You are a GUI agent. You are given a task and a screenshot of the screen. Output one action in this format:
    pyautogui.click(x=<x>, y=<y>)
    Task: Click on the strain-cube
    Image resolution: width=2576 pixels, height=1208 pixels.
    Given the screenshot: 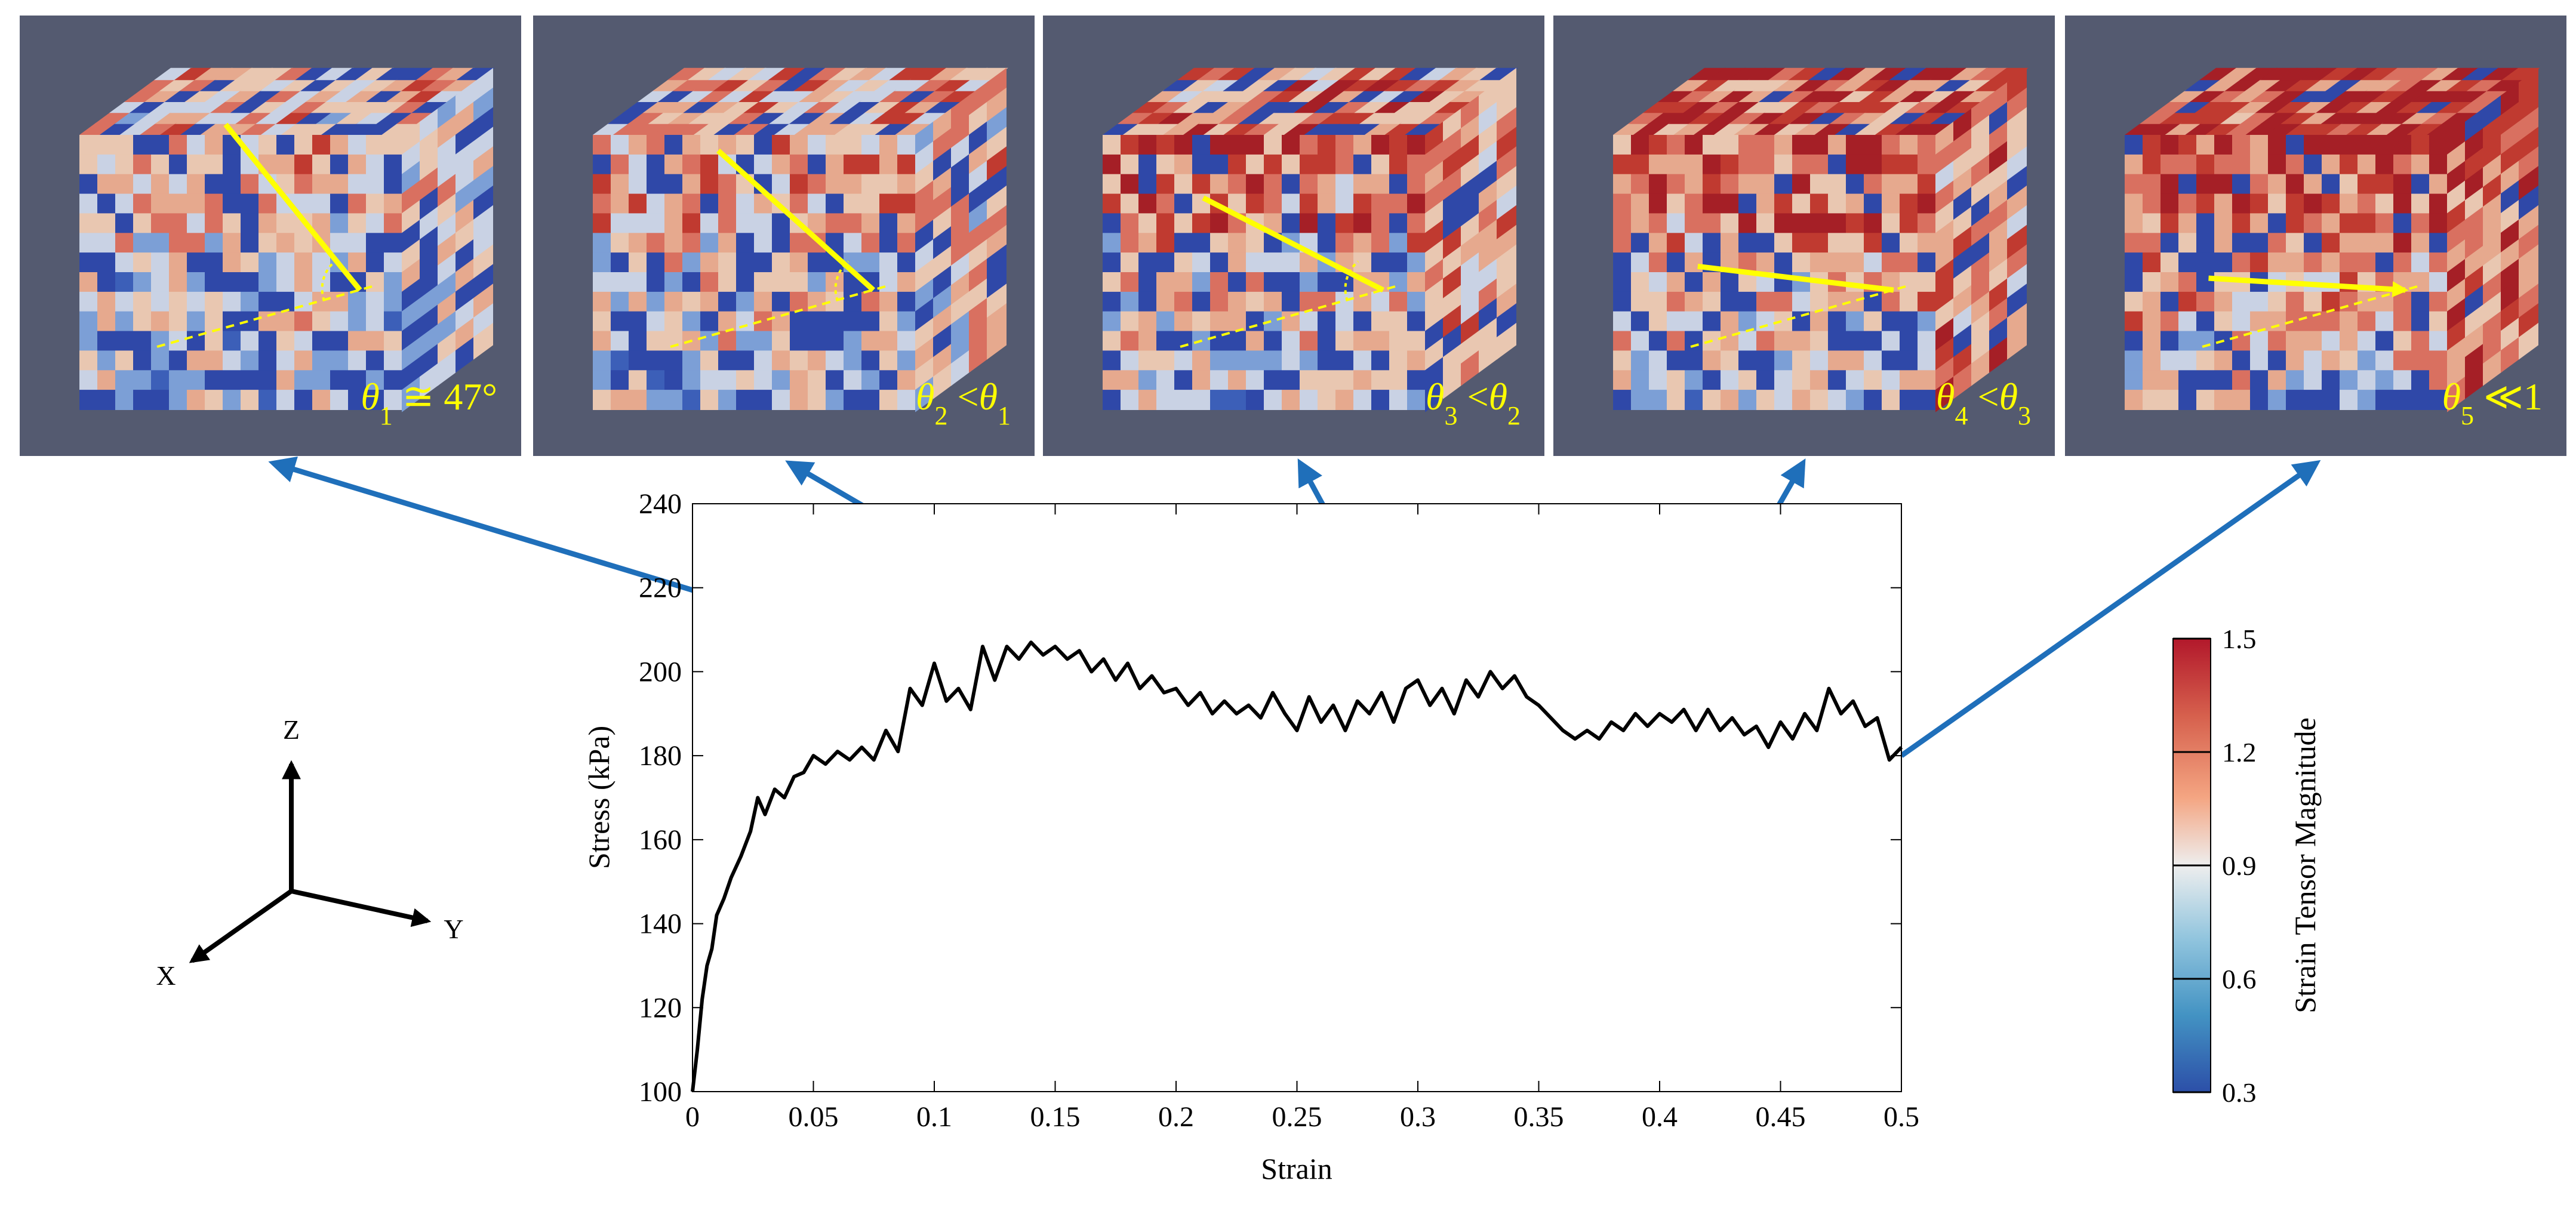 What is the action you would take?
    pyautogui.click(x=1310, y=239)
    